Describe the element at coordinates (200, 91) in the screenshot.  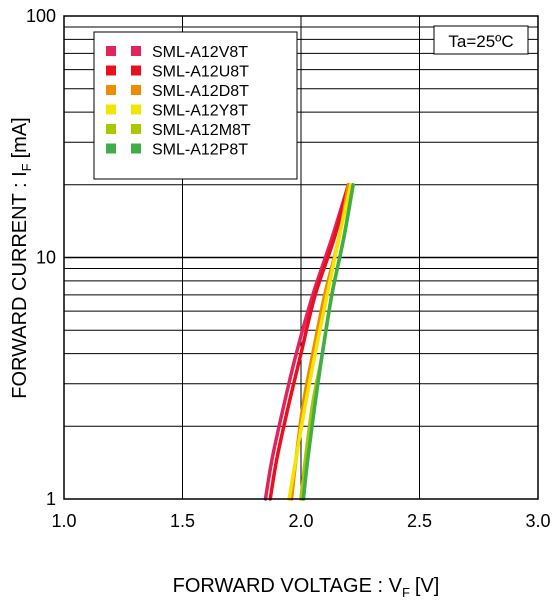
I see `legend-label: SML-A12D8T` at that location.